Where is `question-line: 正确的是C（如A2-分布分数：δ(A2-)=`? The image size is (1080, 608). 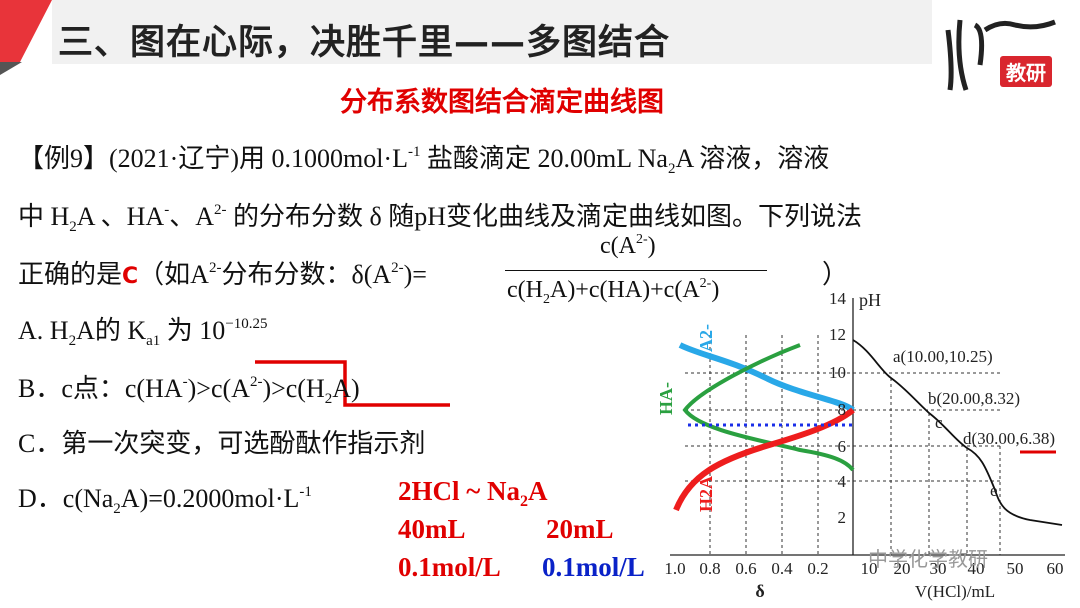
question-line: 正确的是C（如A2-分布分数：δ(A2-)= is located at coordinates (222, 272).